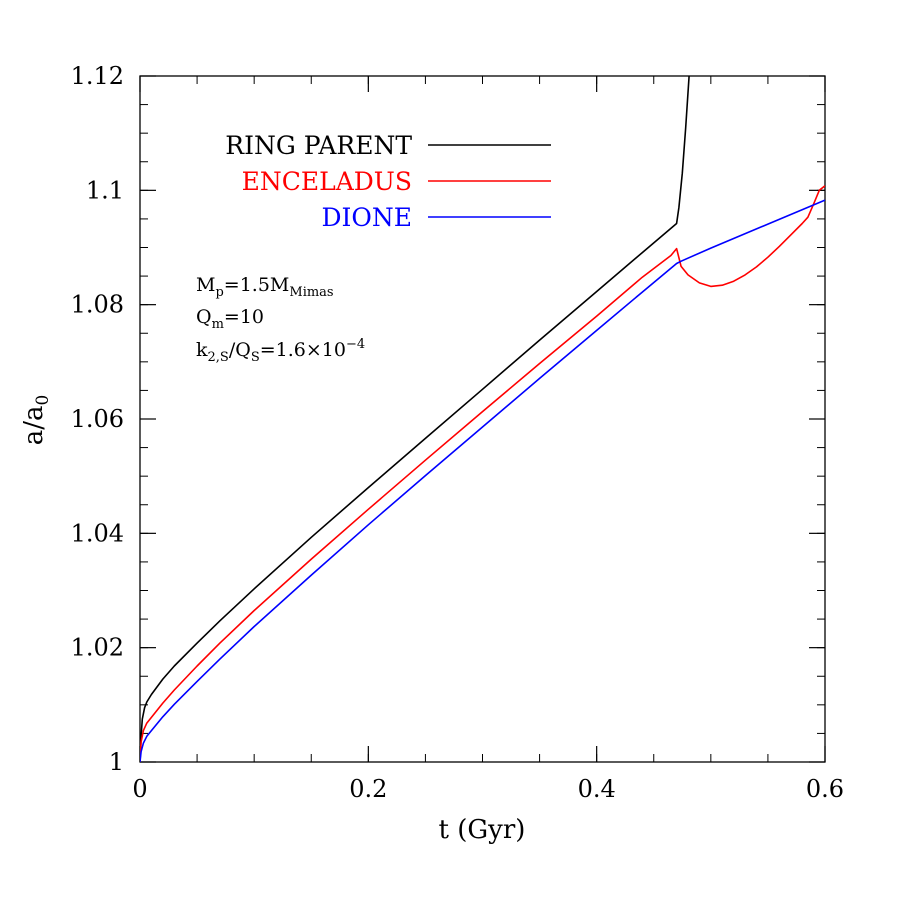 The image size is (900, 900). I want to click on y-axis-label-sub: 0, so click(43, 400).